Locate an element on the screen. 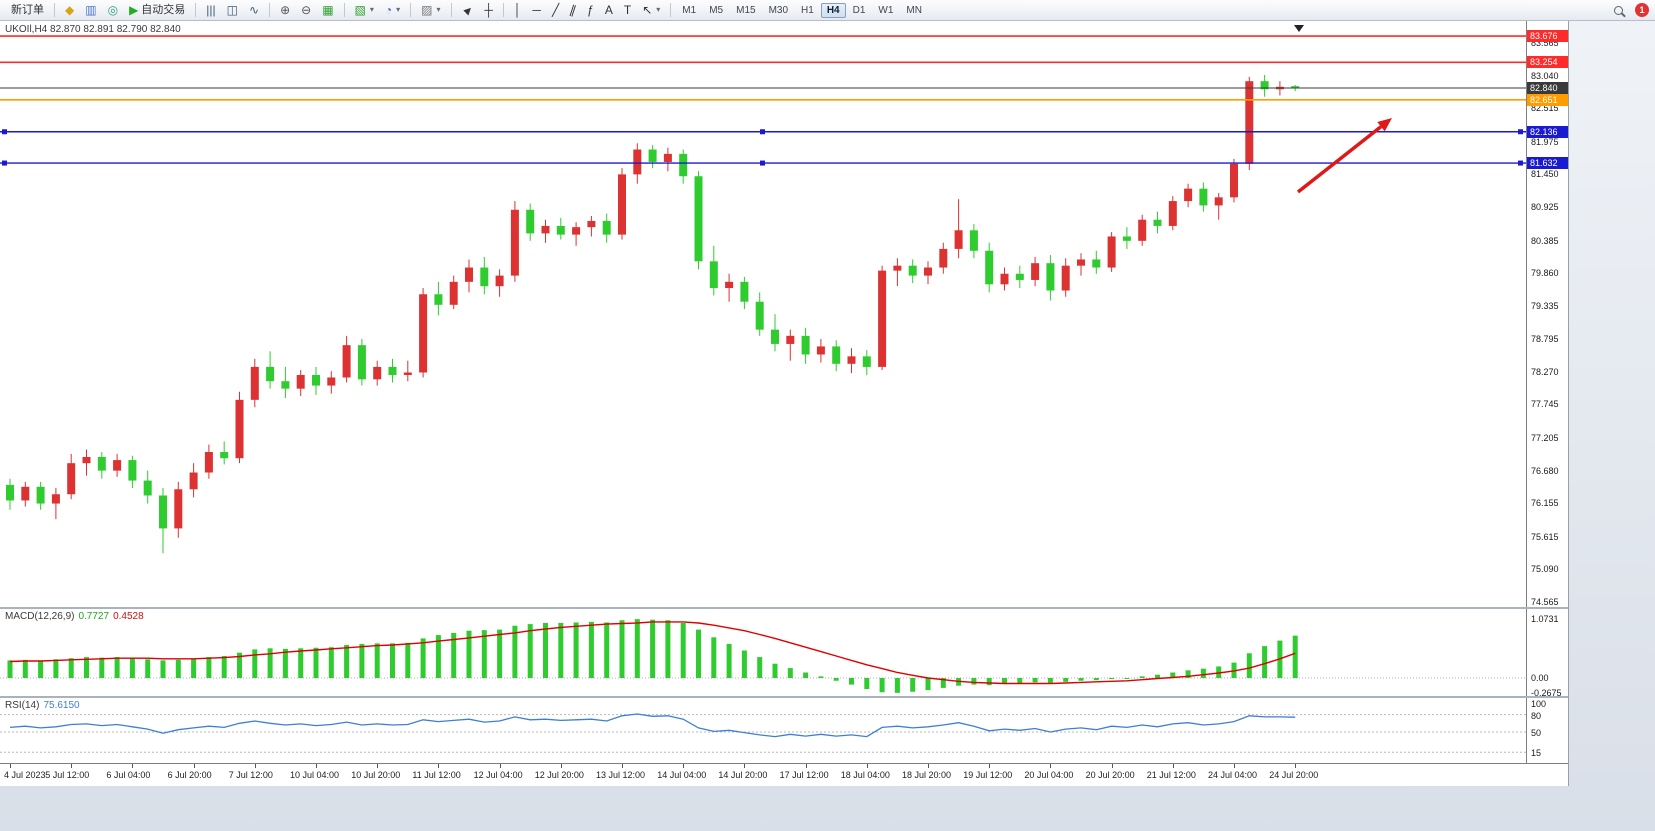 This screenshot has height=831, width=1655. search-button is located at coordinates (1618, 10).